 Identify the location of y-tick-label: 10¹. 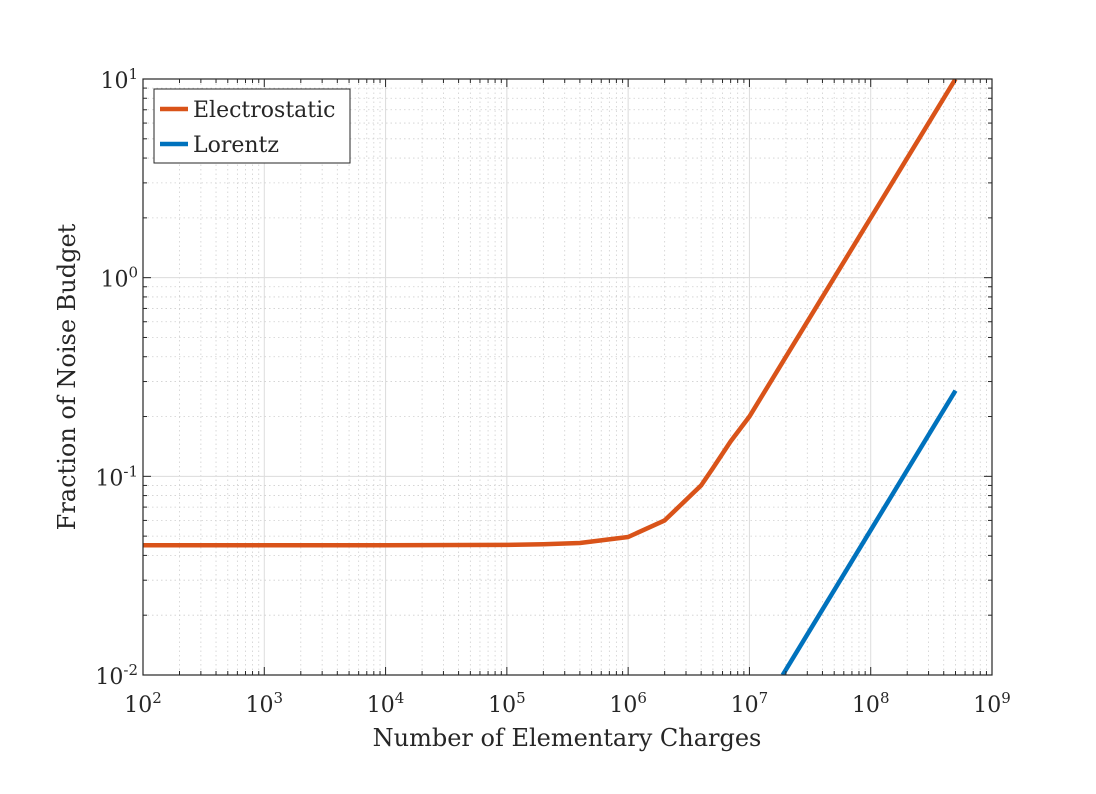
(119, 79).